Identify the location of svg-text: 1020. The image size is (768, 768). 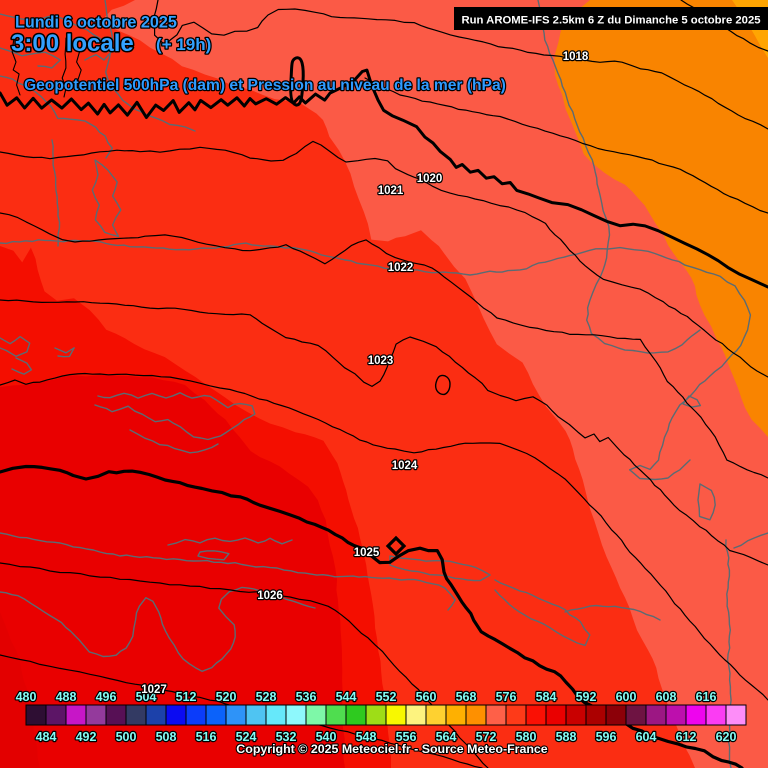
(430, 179).